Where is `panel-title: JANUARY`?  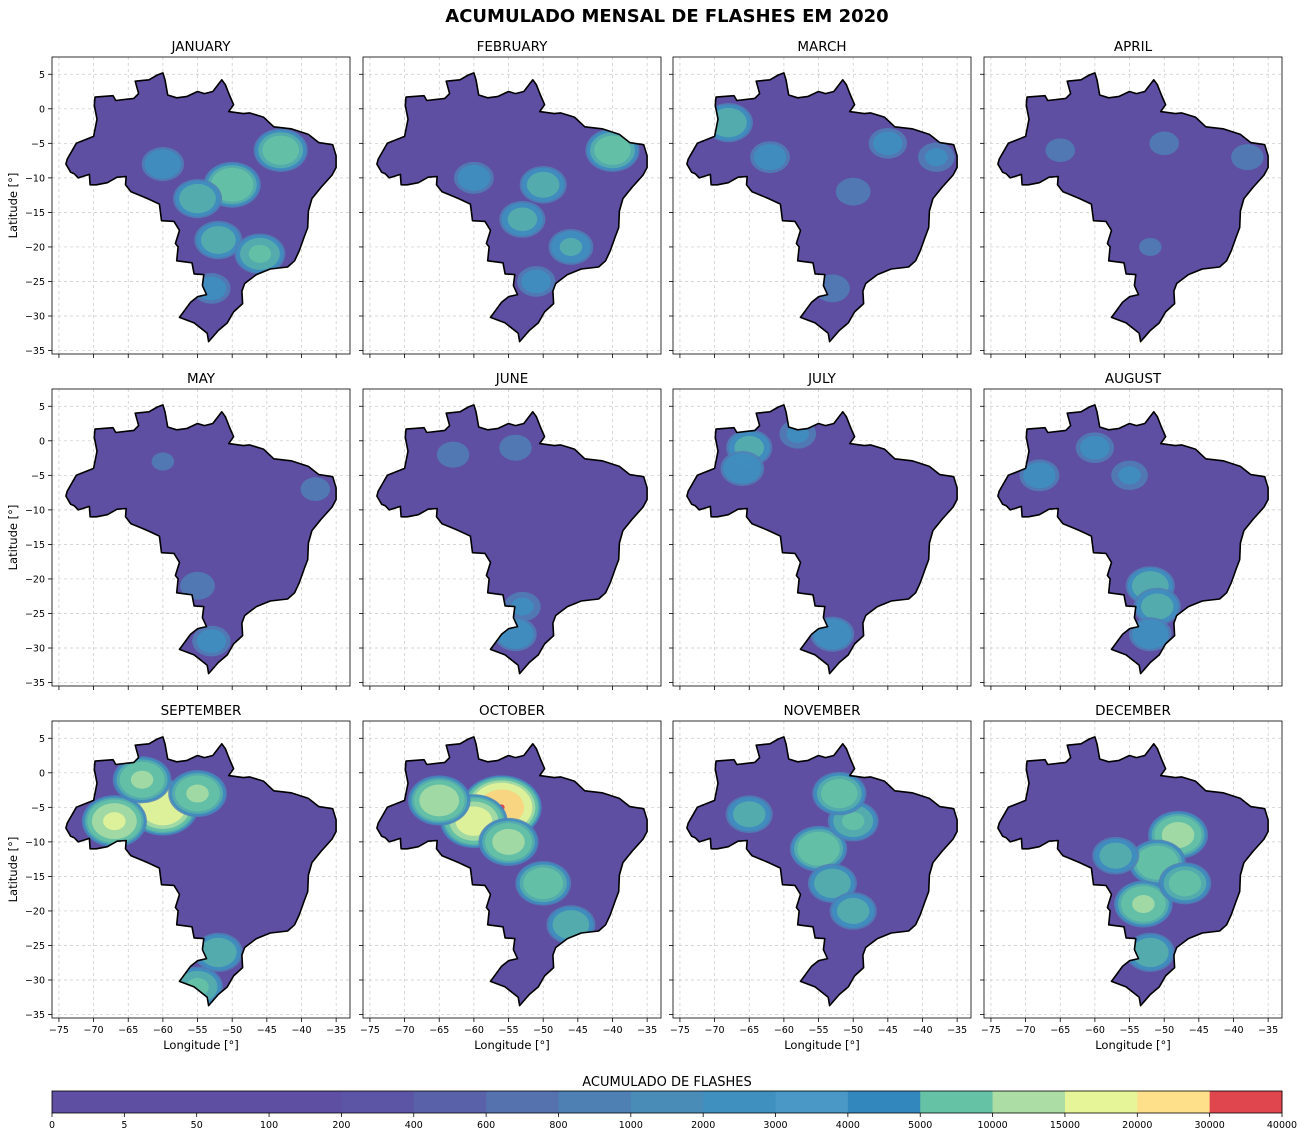 panel-title: JANUARY is located at coordinates (201, 47).